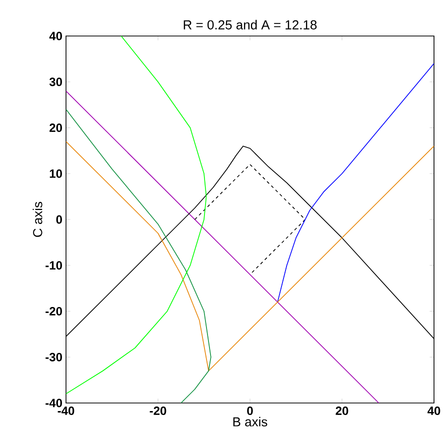  What do you see at coordinates (158, 411) in the screenshot?
I see `x-tick-label: -20` at bounding box center [158, 411].